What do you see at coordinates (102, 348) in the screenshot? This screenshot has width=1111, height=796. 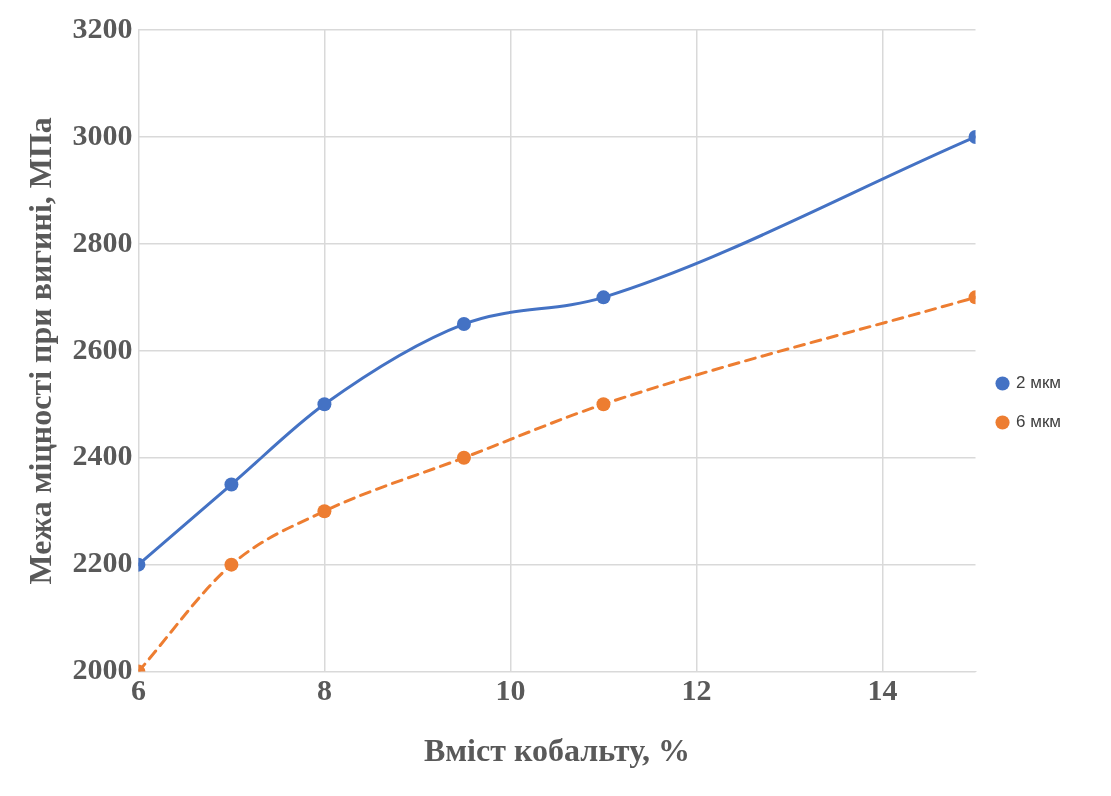 I see `y-tick-label: 2600` at bounding box center [102, 348].